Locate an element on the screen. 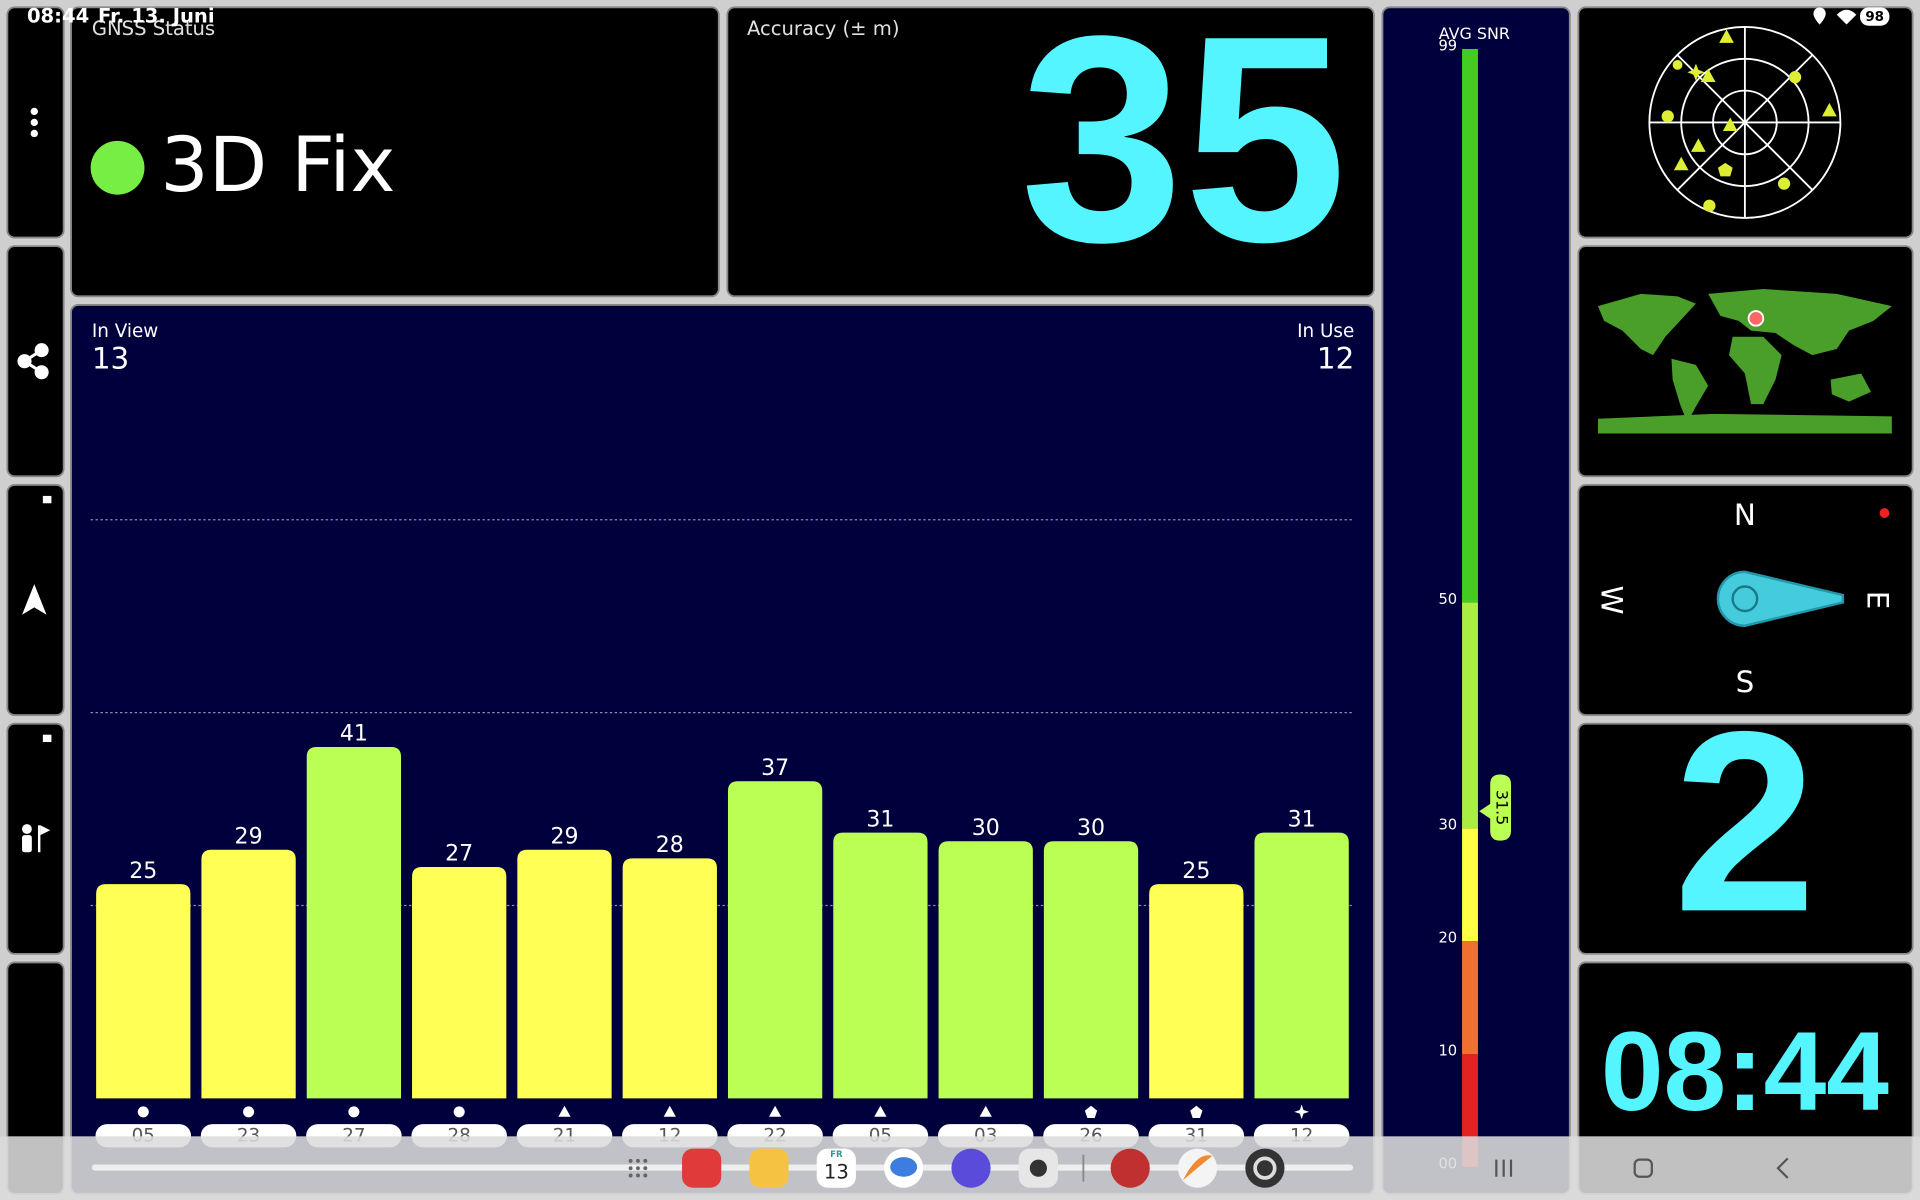 Image resolution: width=1920 pixels, height=1200 pixels. status-date: Fr. 13. Juni is located at coordinates (156, 16).